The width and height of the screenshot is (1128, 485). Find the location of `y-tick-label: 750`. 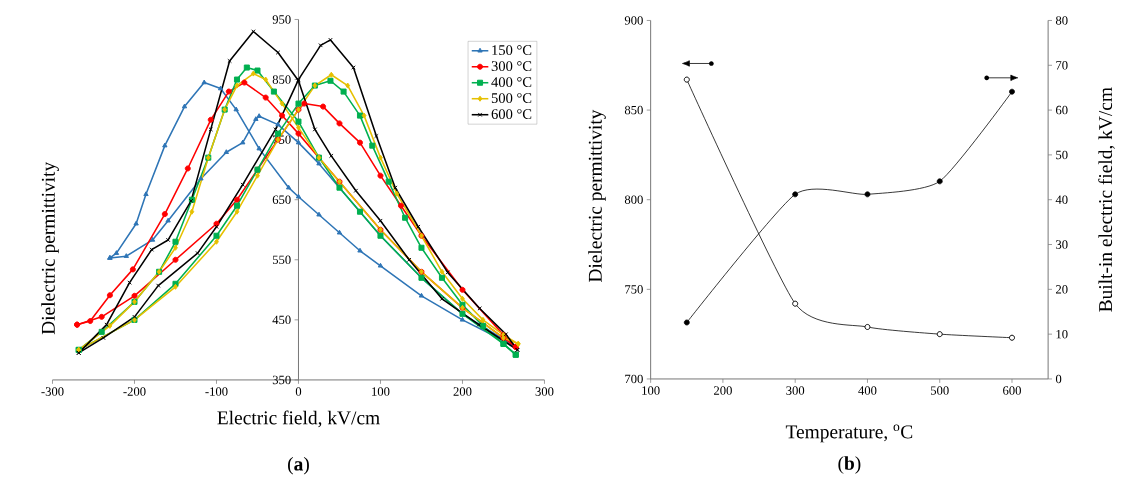

y-tick-label: 750 is located at coordinates (634, 289).